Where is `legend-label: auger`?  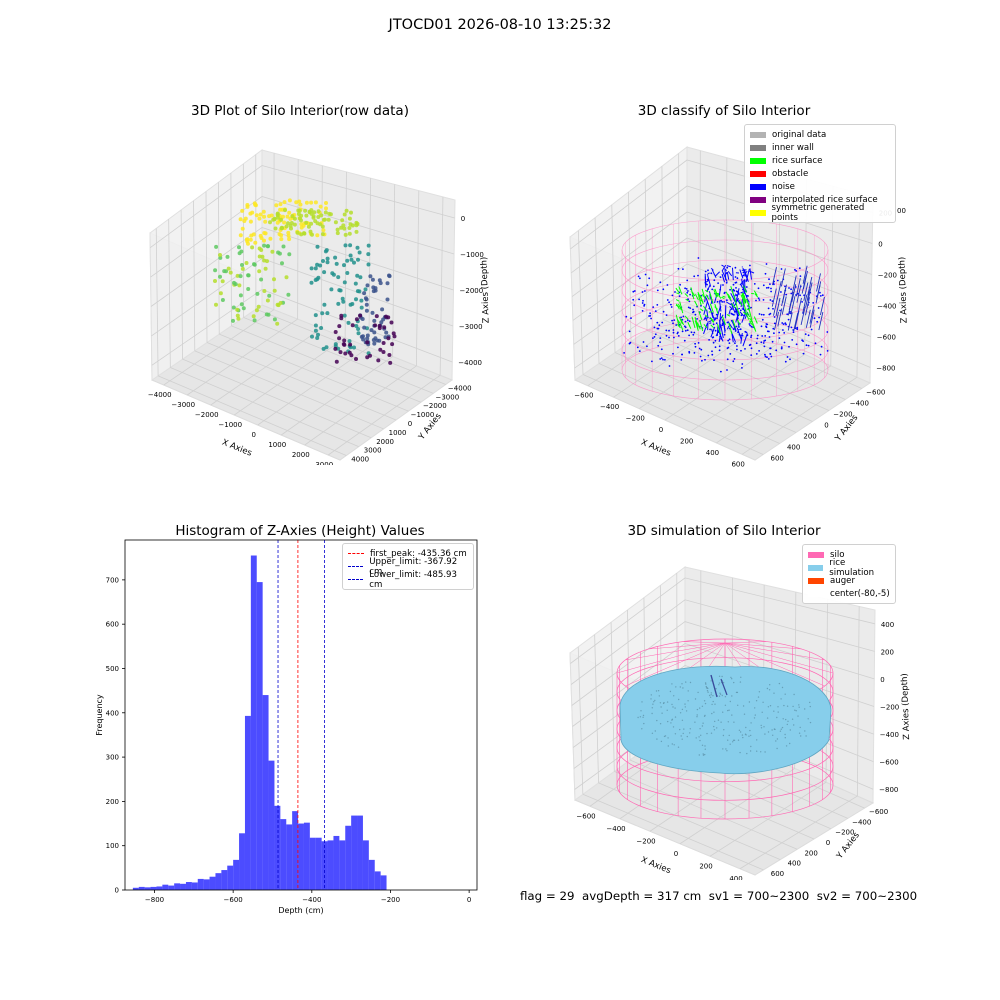 legend-label: auger is located at coordinates (842, 580).